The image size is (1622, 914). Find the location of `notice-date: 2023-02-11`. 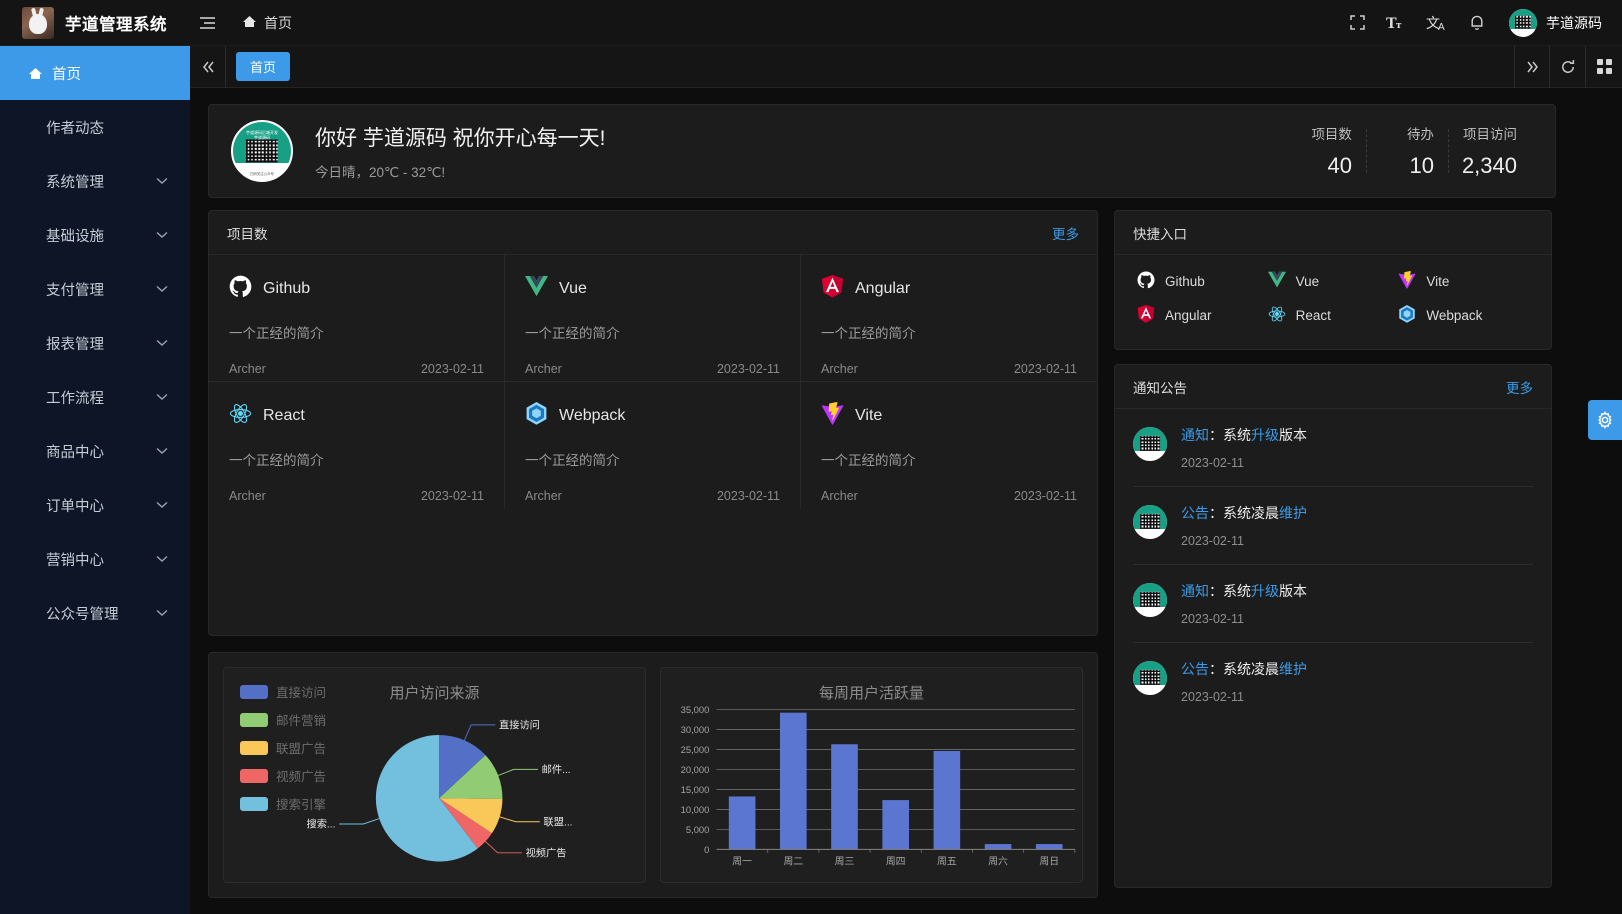

notice-date: 2023-02-11 is located at coordinates (1213, 619).